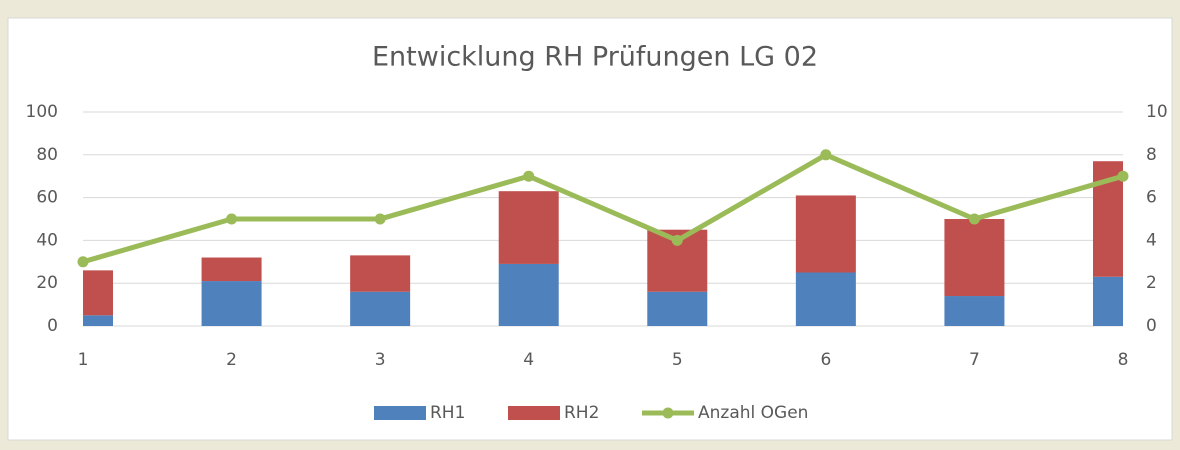 This screenshot has height=450, width=1180. I want to click on y-tick-label: 20, so click(47, 283).